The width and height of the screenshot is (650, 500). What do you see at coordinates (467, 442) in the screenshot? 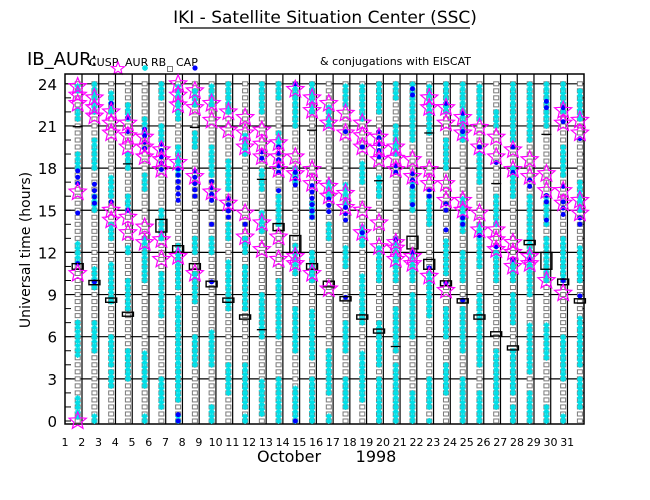
I see `x-tick-label: 25` at bounding box center [467, 442].